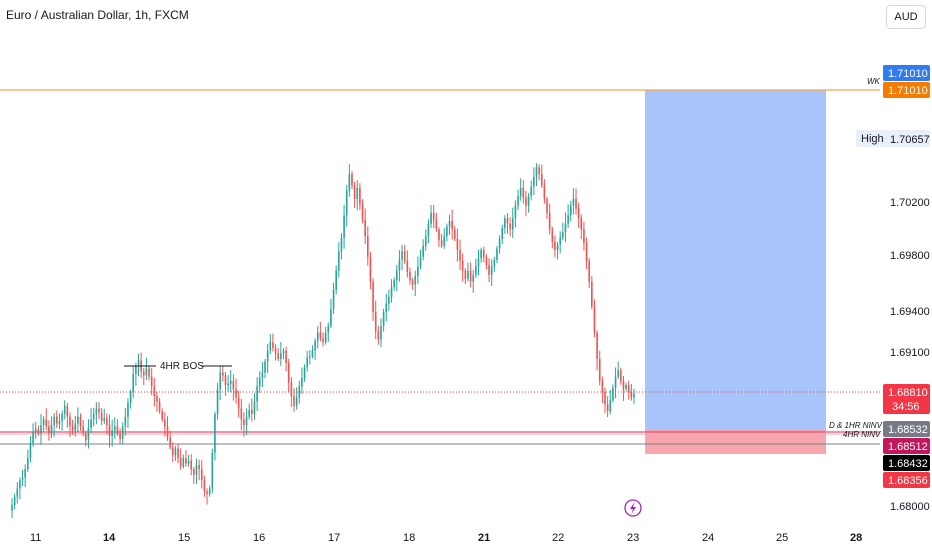 The width and height of the screenshot is (932, 550). What do you see at coordinates (856, 538) in the screenshot?
I see `x-tick: 28` at bounding box center [856, 538].